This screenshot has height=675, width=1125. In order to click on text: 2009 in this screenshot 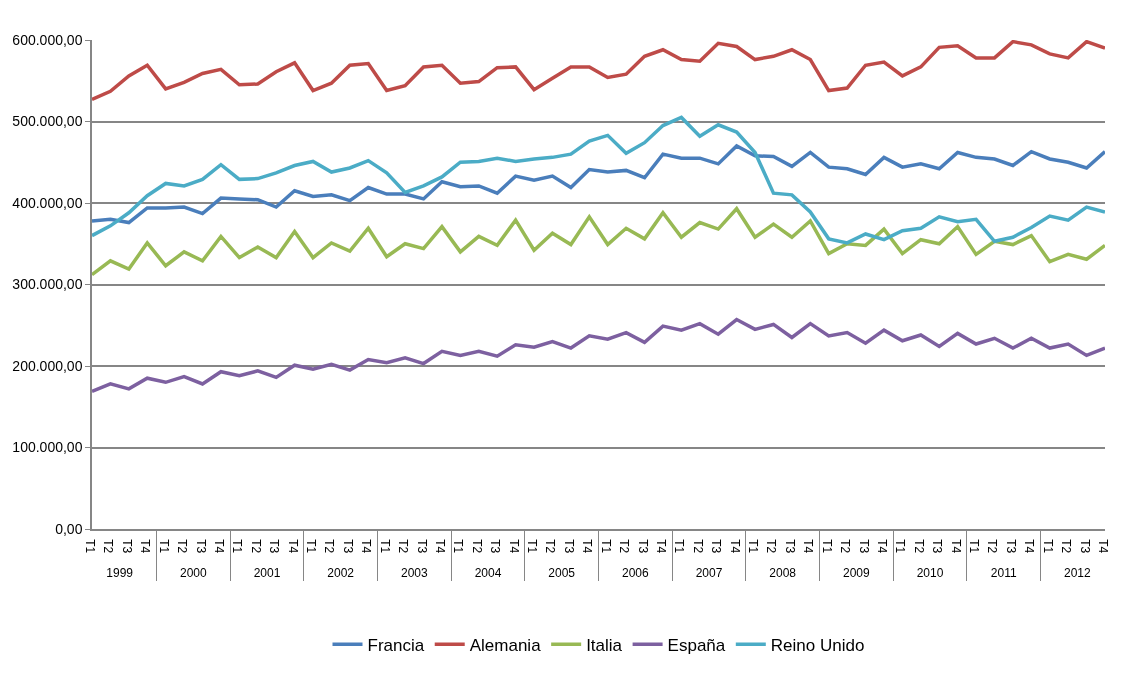, I will do `click(857, 573)`.